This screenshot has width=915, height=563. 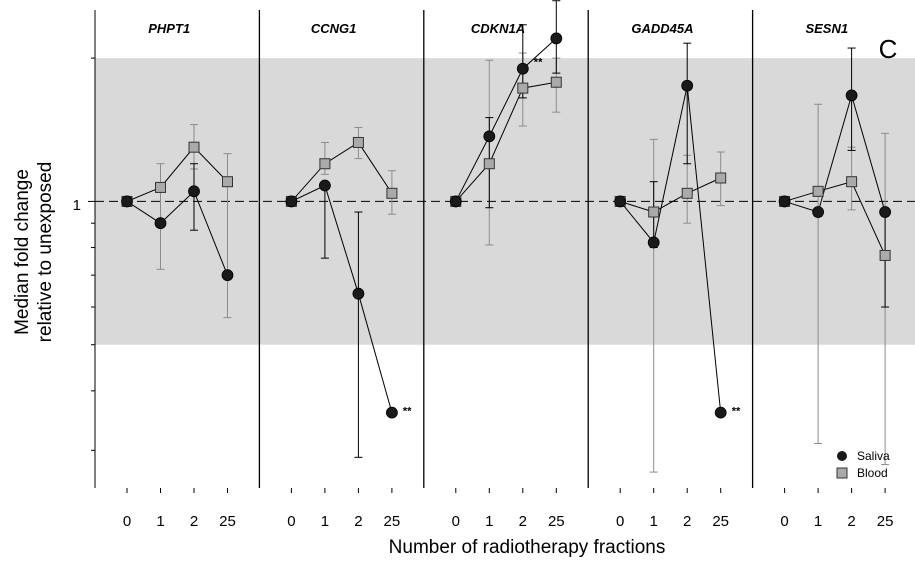 What do you see at coordinates (873, 456) in the screenshot?
I see `legend-saliva-label: Saliva` at bounding box center [873, 456].